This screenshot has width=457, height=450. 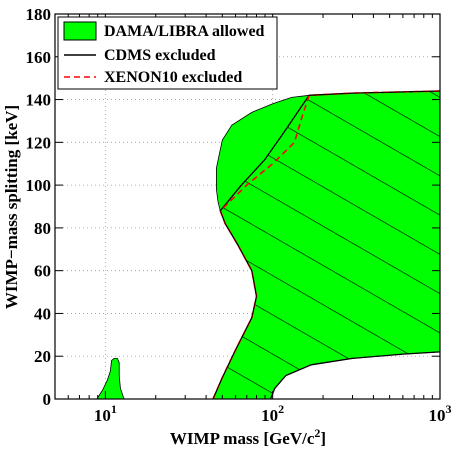 What do you see at coordinates (42, 271) in the screenshot?
I see `y-tick-label: 60` at bounding box center [42, 271].